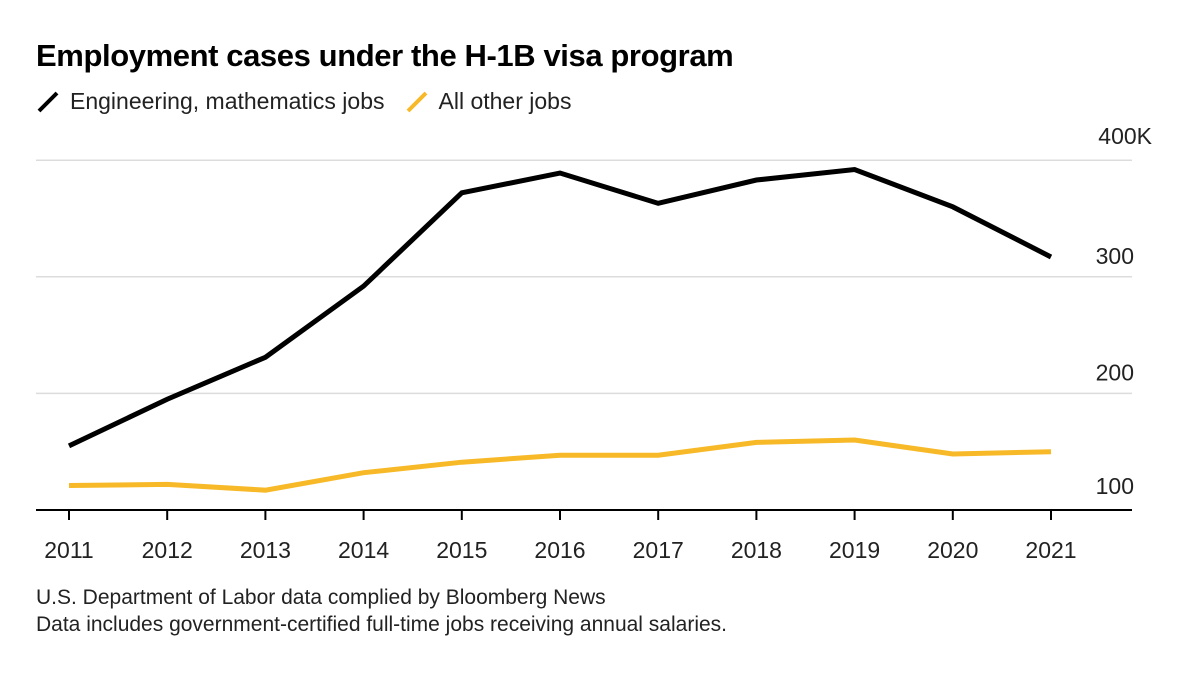  What do you see at coordinates (658, 550) in the screenshot?
I see `x-tick-label: 2017` at bounding box center [658, 550].